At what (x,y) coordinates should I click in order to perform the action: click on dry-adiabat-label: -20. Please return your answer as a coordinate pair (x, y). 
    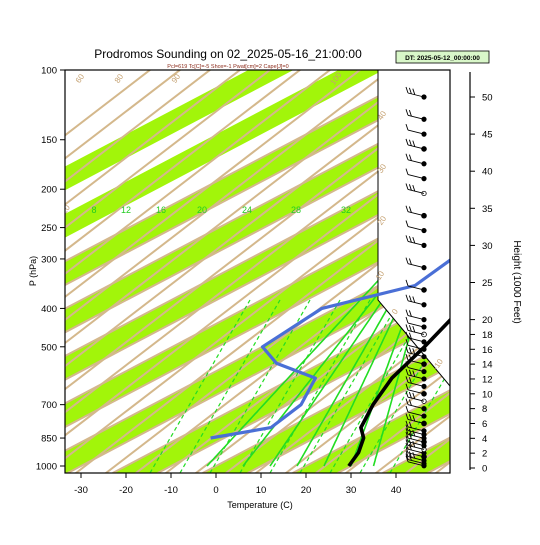
    Looking at the image, I should click on (65, 210).